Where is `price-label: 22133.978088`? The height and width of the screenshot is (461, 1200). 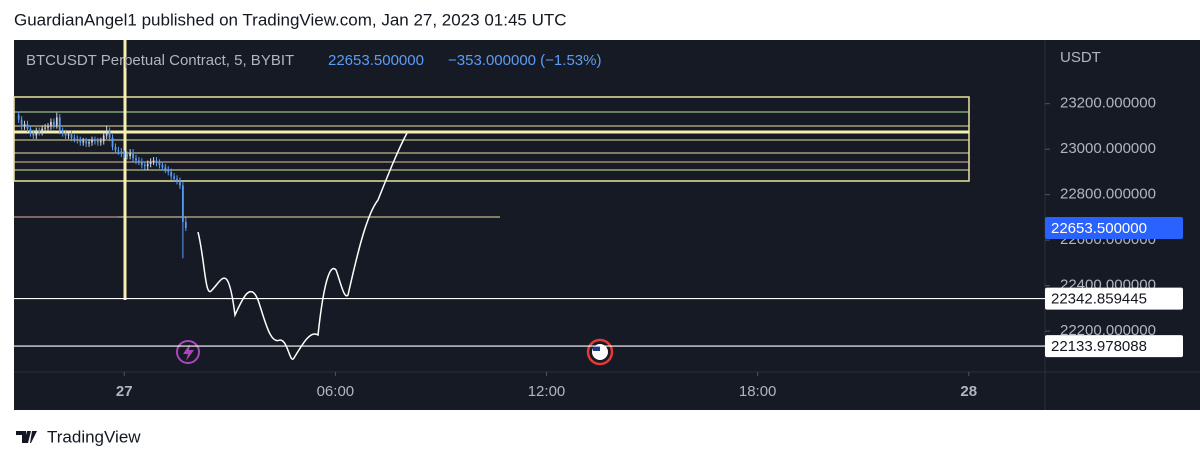 price-label: 22133.978088 is located at coordinates (1099, 346).